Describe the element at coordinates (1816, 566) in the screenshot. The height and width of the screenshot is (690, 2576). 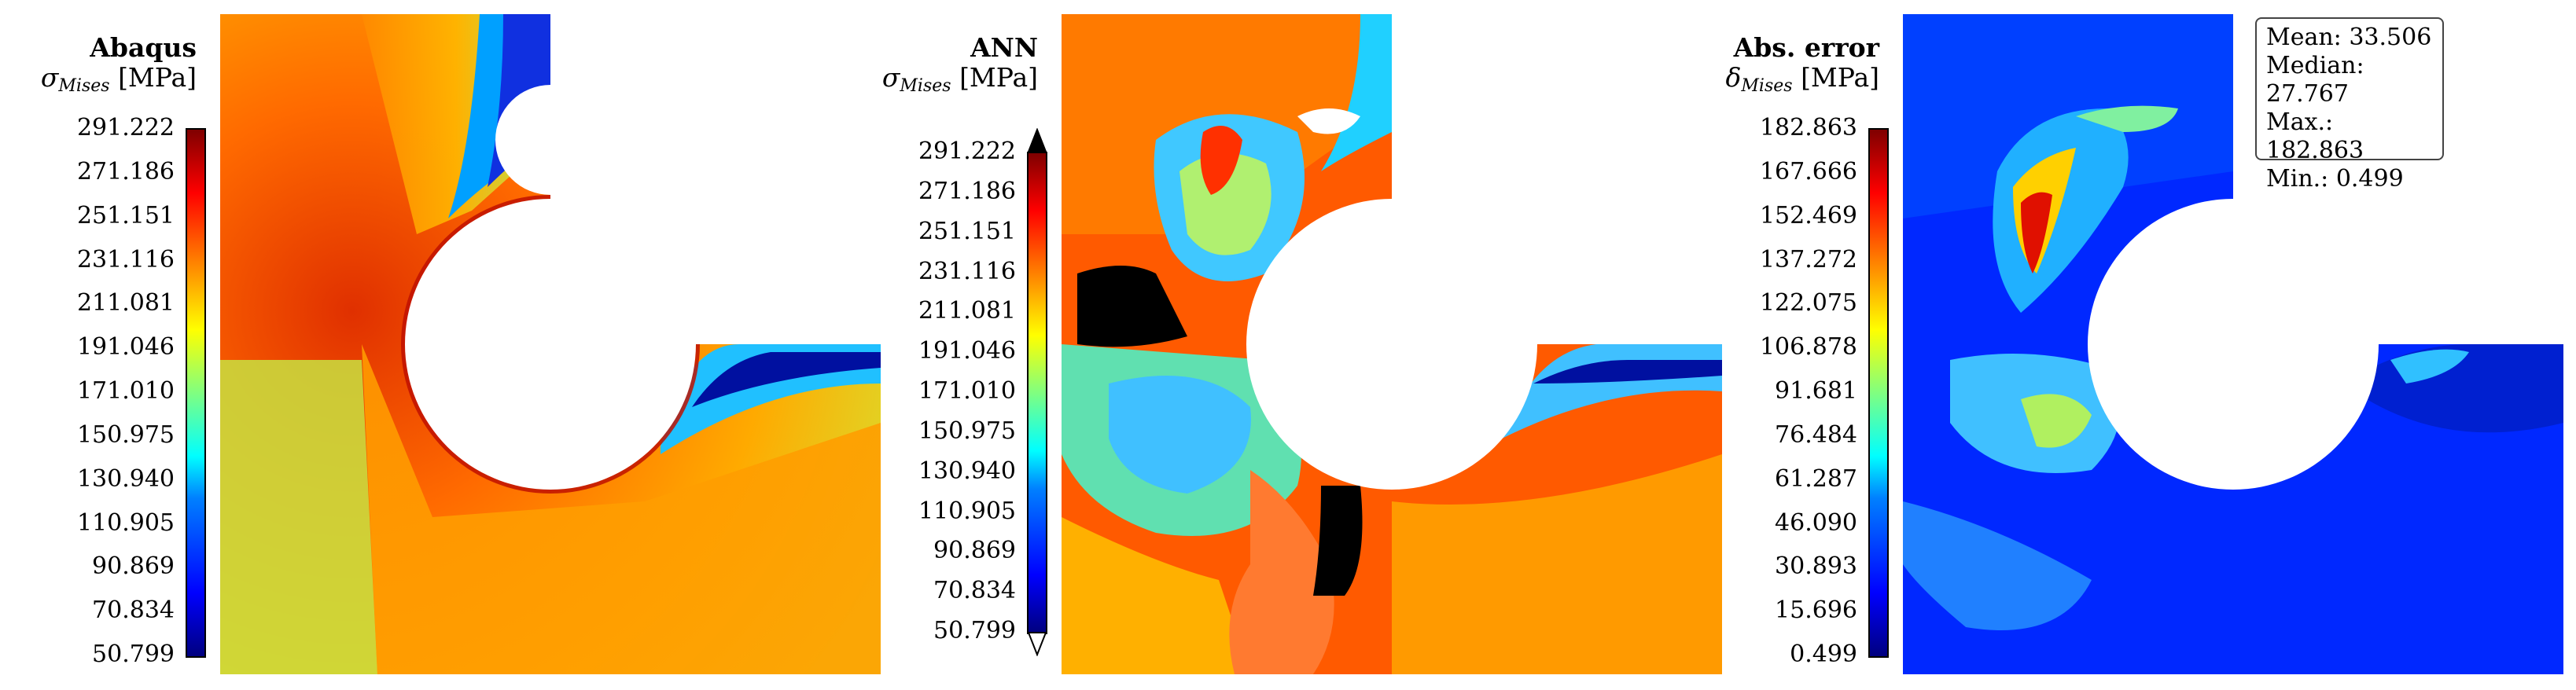
I see `colorbar-tick-label: 30.893` at that location.